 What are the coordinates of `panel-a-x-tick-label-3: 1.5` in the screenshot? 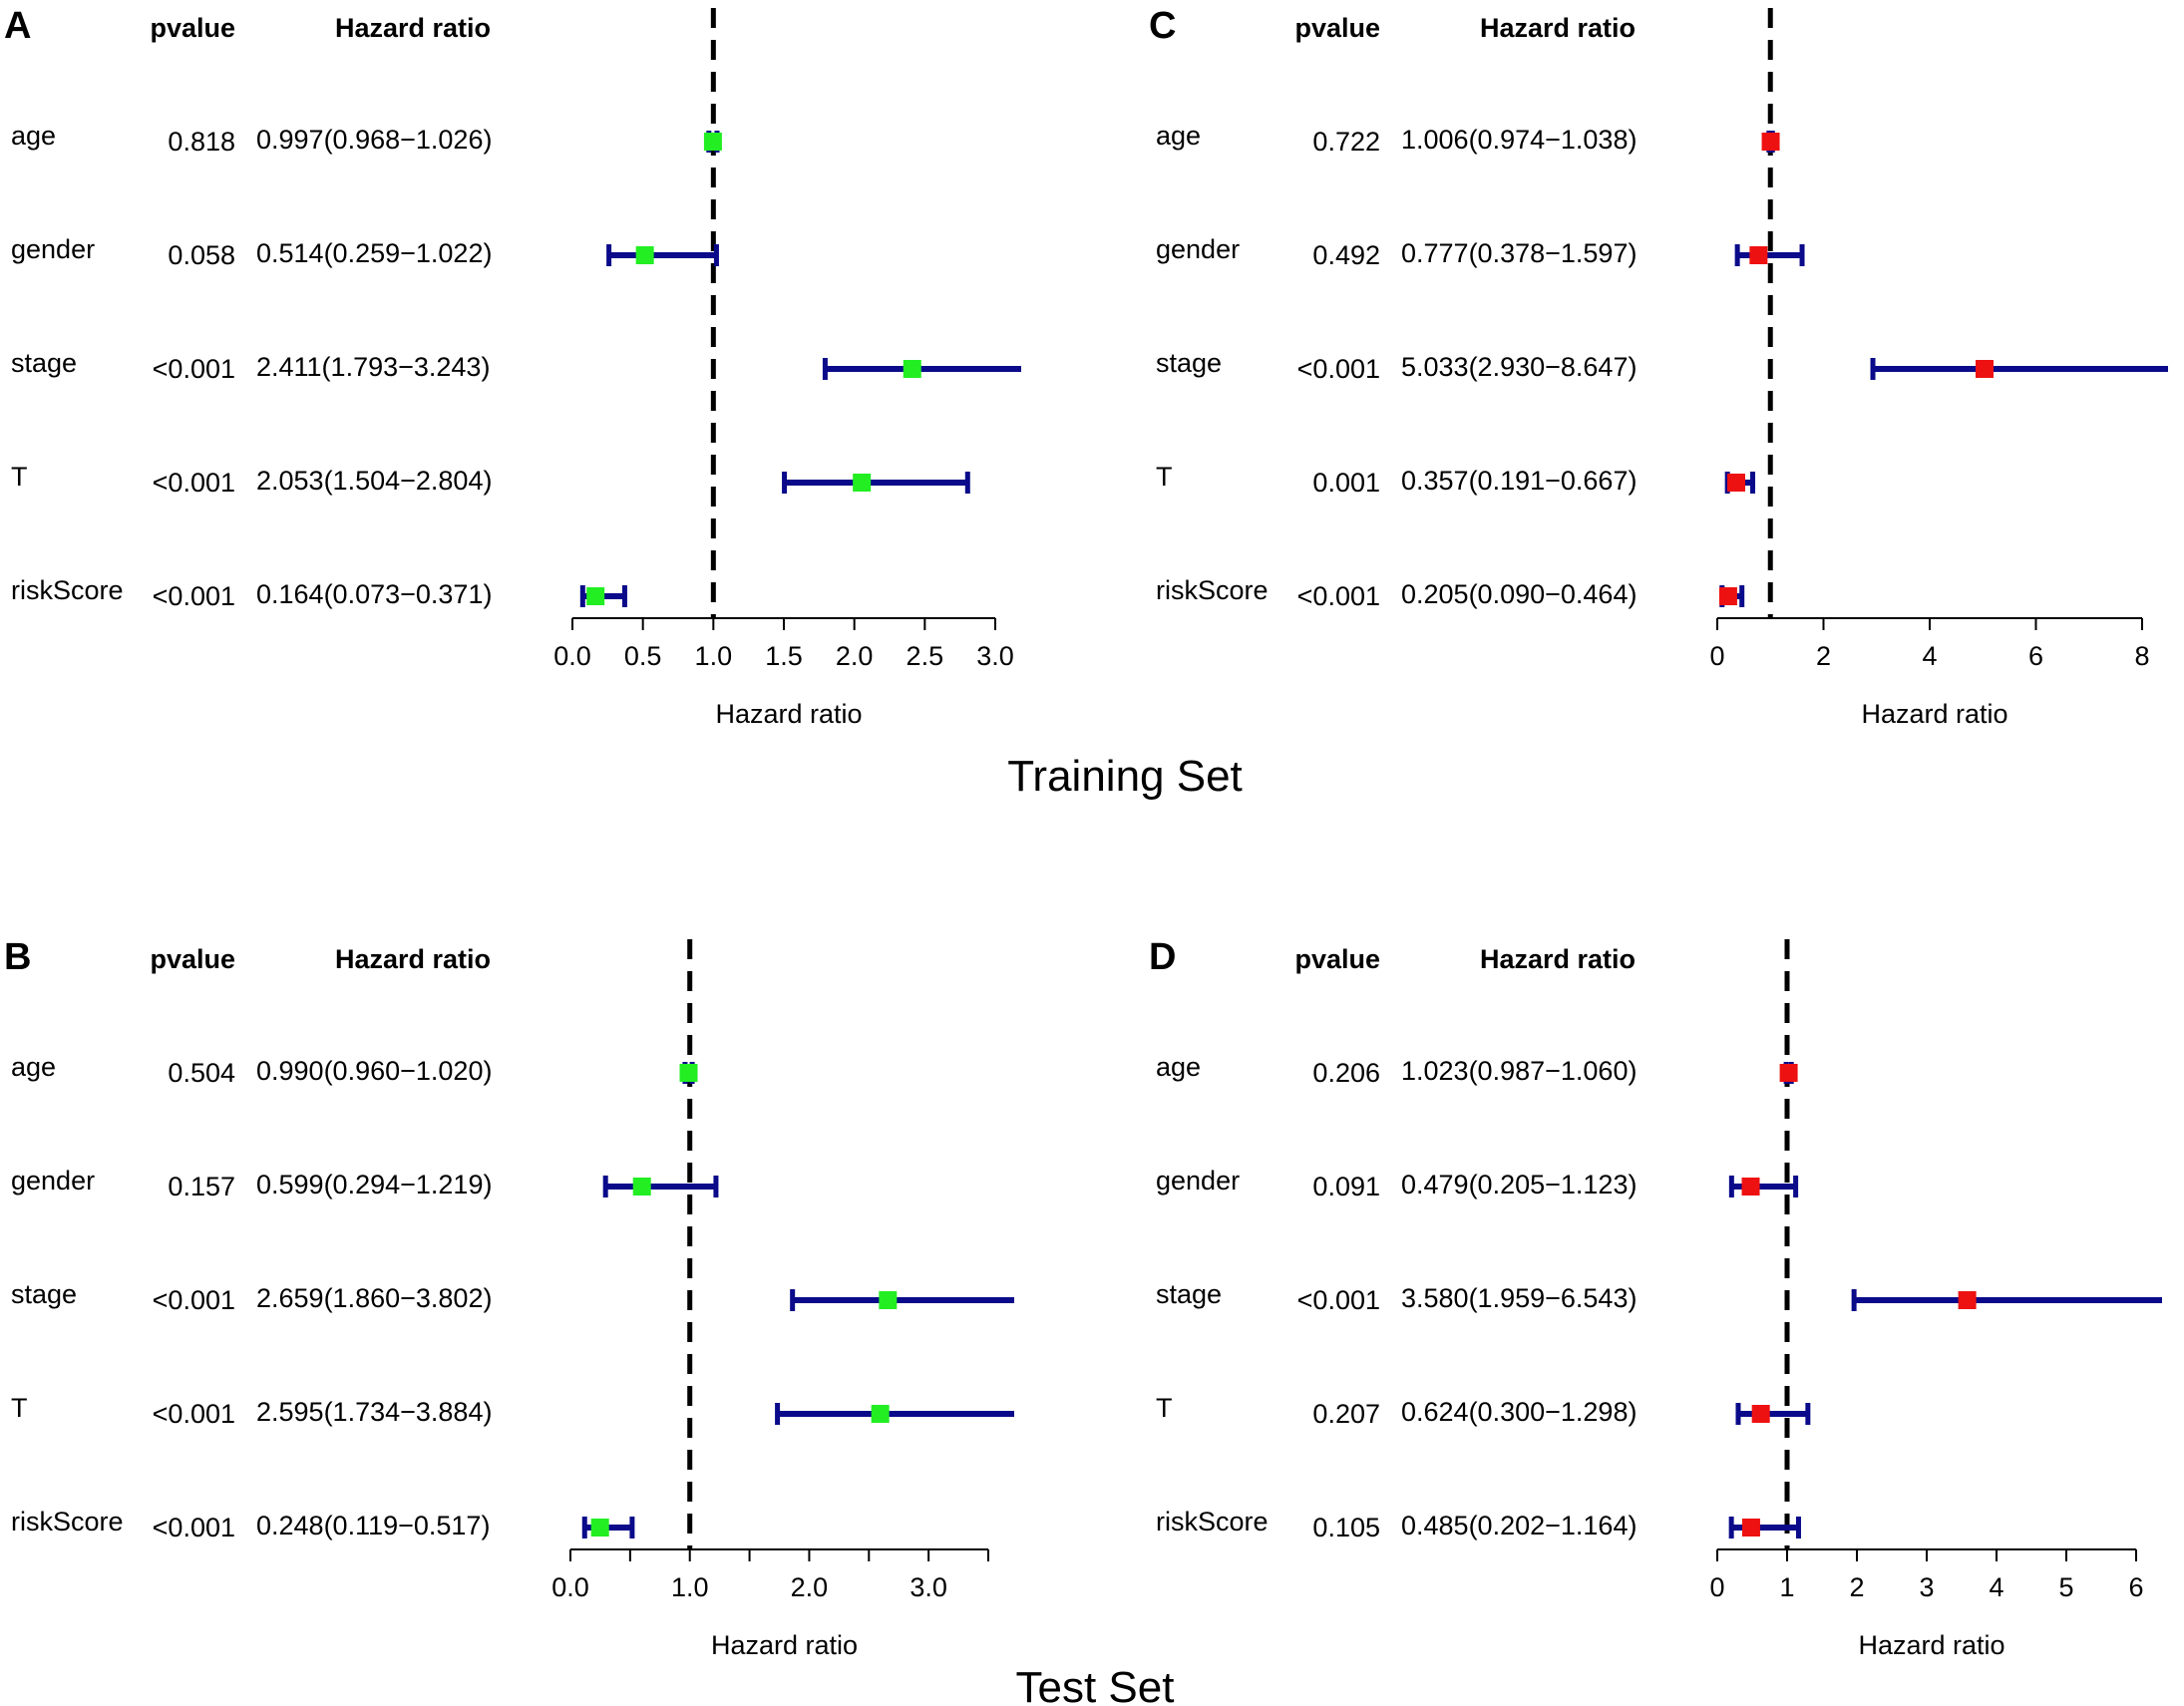 It's located at (784, 656).